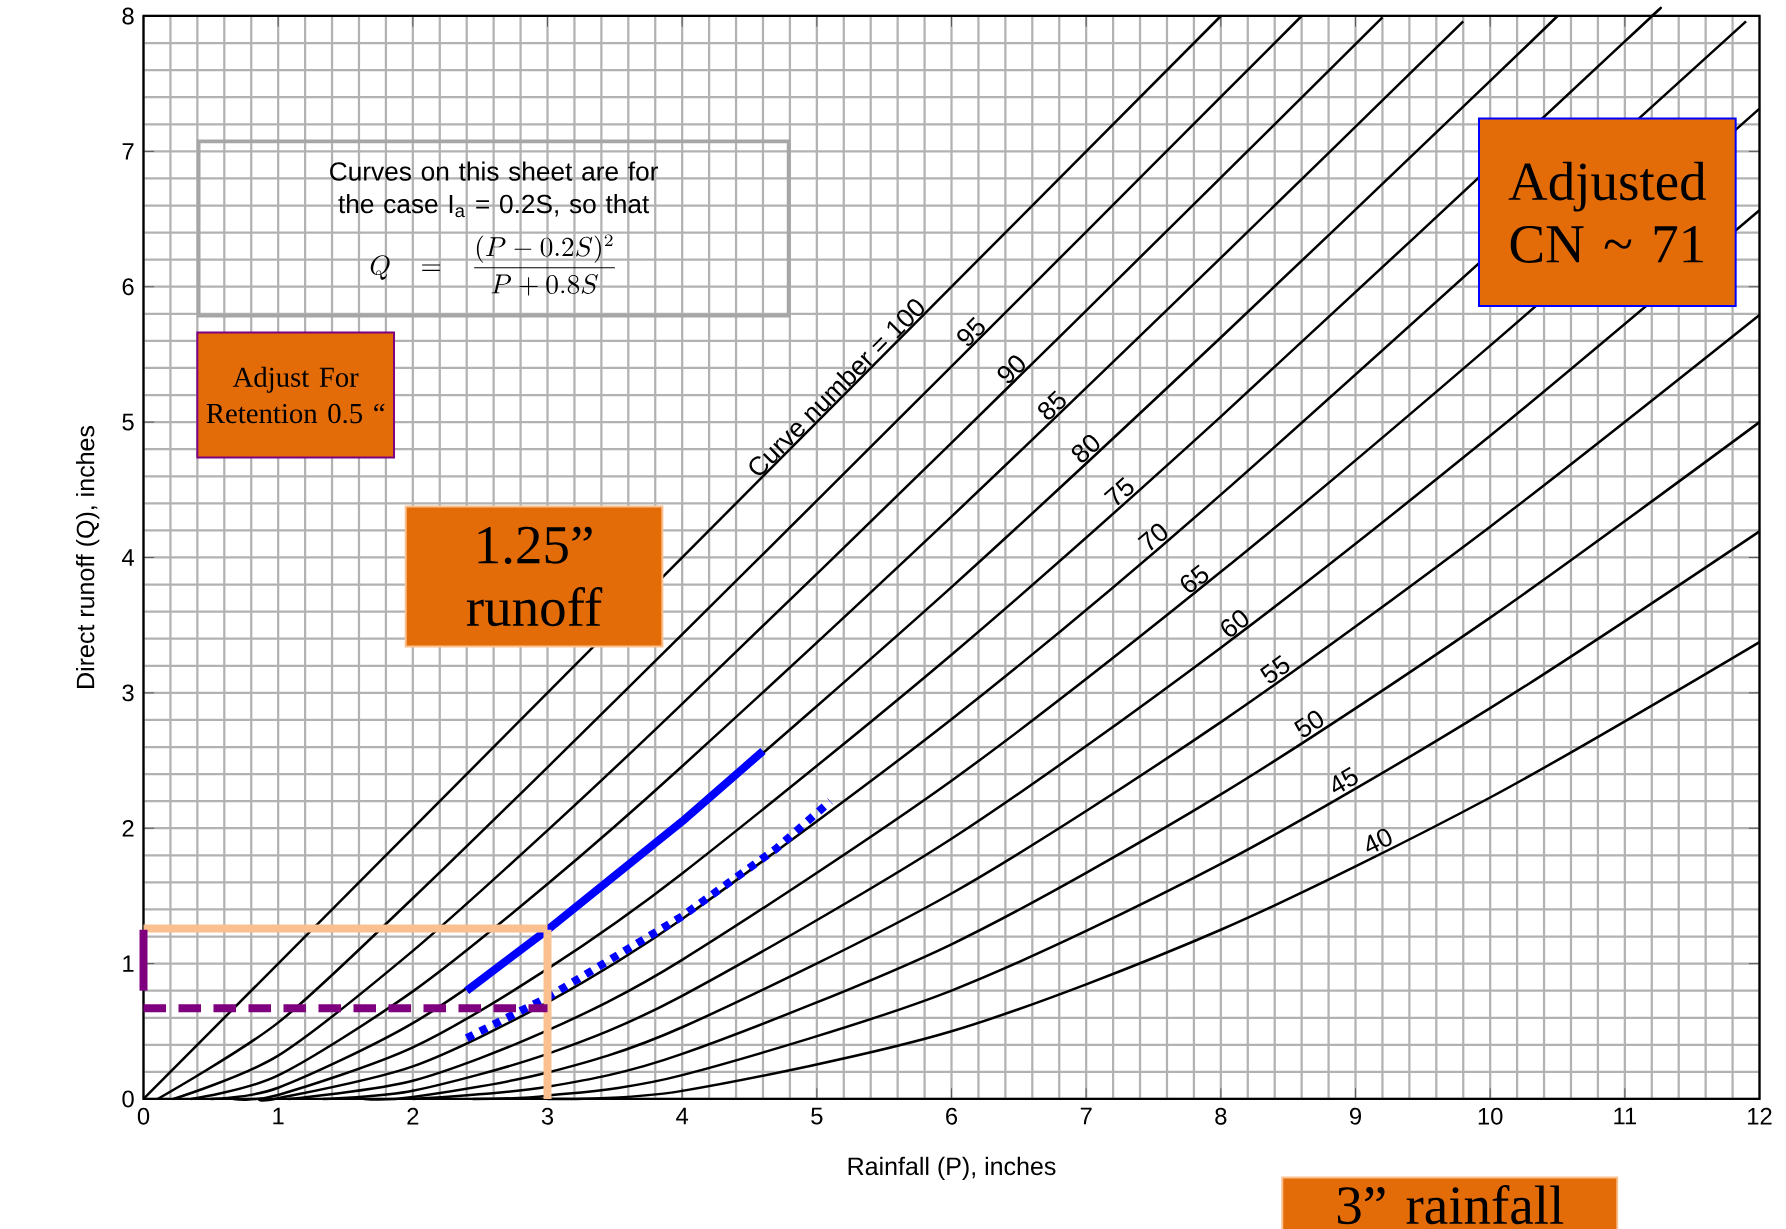 The width and height of the screenshot is (1786, 1229). I want to click on x-tick-label: 8, so click(1221, 1116).